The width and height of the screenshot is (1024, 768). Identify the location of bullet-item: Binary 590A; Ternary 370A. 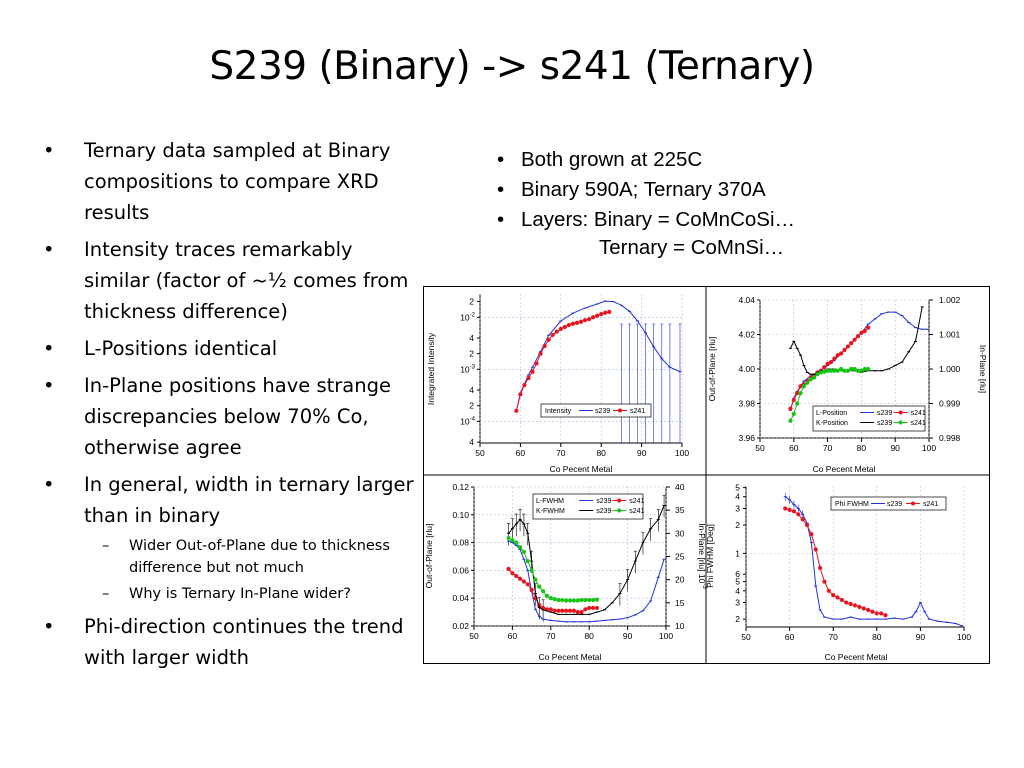
(646, 190).